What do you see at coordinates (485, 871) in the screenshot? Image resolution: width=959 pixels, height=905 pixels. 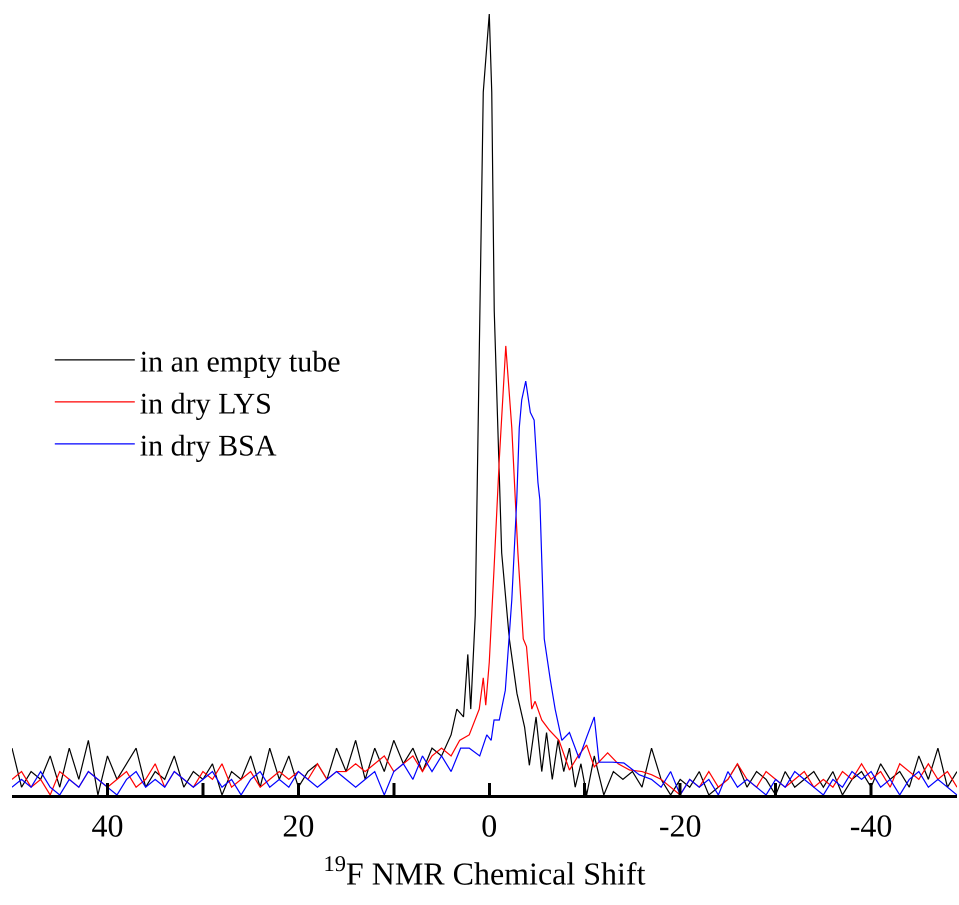 I see `x-axis-title: $^{19}$F NMR Chemical Shift` at bounding box center [485, 871].